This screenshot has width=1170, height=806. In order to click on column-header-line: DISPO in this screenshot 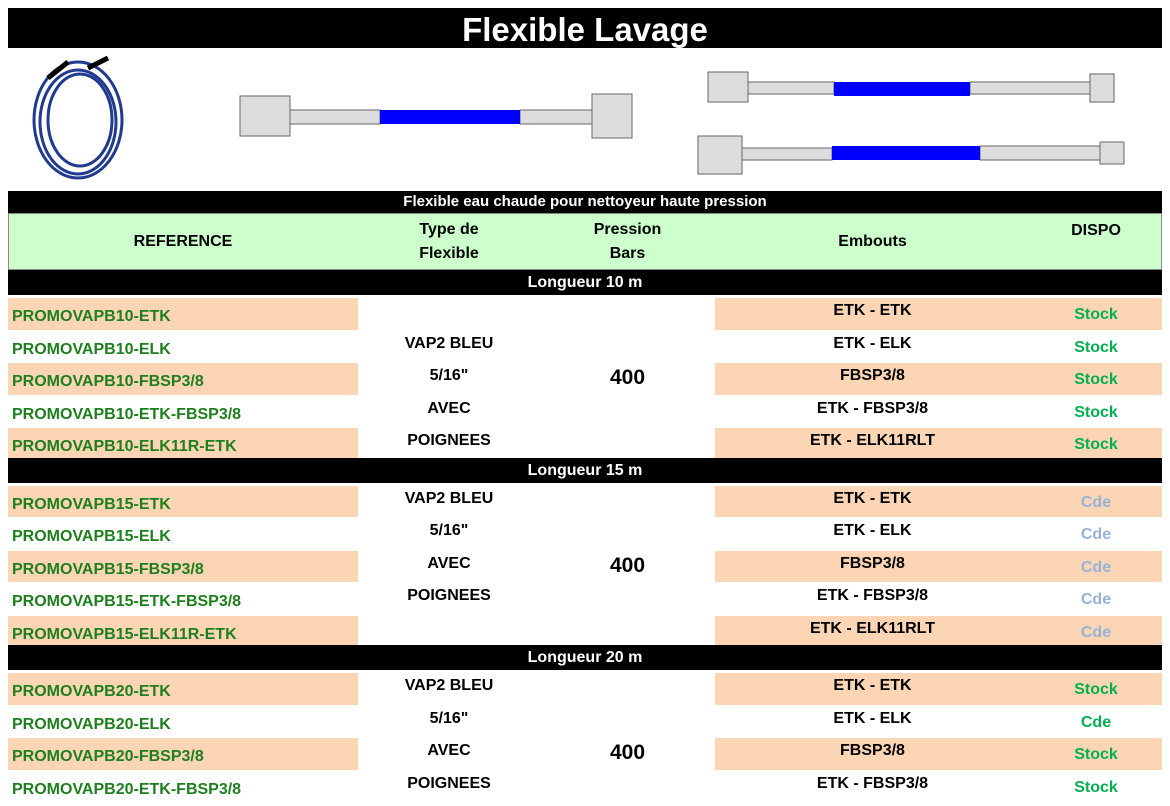, I will do `click(1096, 231)`.